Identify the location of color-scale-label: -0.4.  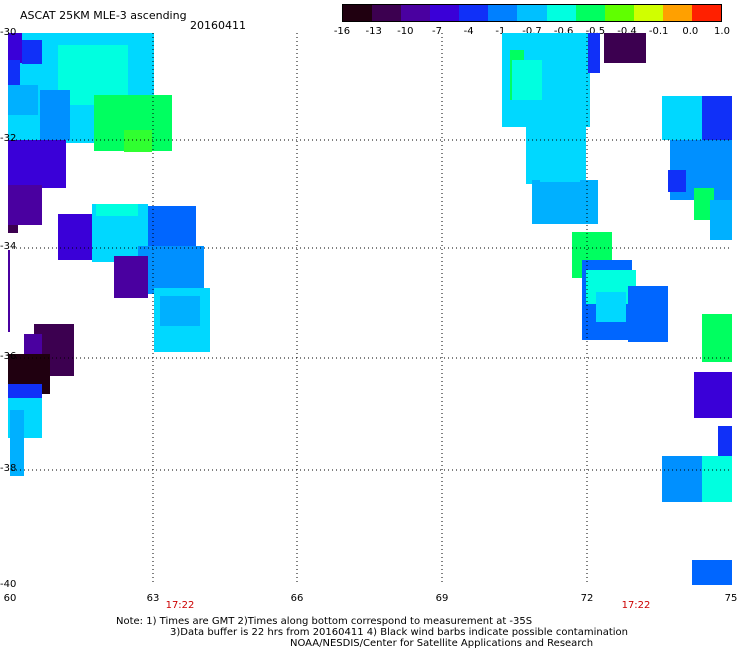
(627, 31).